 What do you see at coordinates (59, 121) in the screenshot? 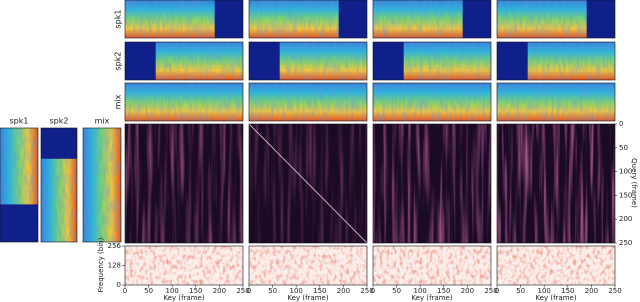
I see `panel-label: spk2` at bounding box center [59, 121].